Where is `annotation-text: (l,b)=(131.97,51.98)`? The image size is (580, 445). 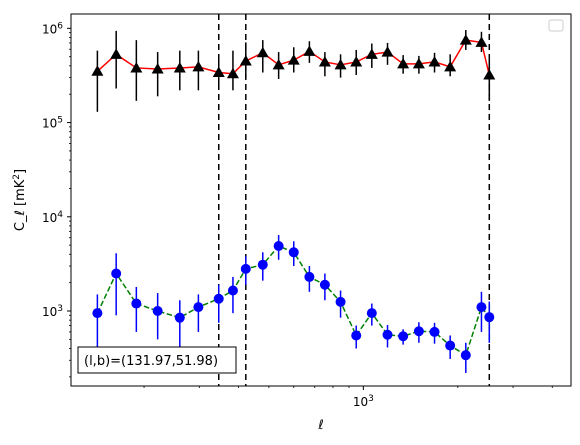 annotation-text: (l,b)=(131.97,51.98) is located at coordinates (151, 361).